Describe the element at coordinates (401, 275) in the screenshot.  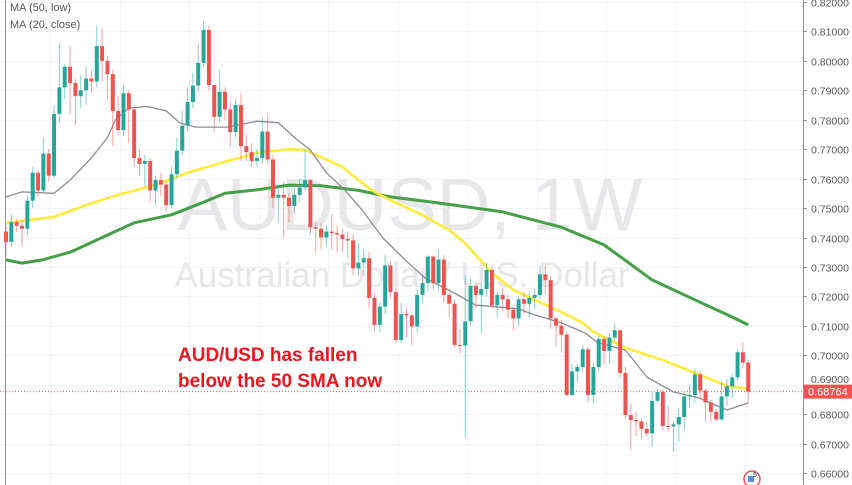
I see `watermark-description: Australian Dollar / U.S. Dollar` at that location.